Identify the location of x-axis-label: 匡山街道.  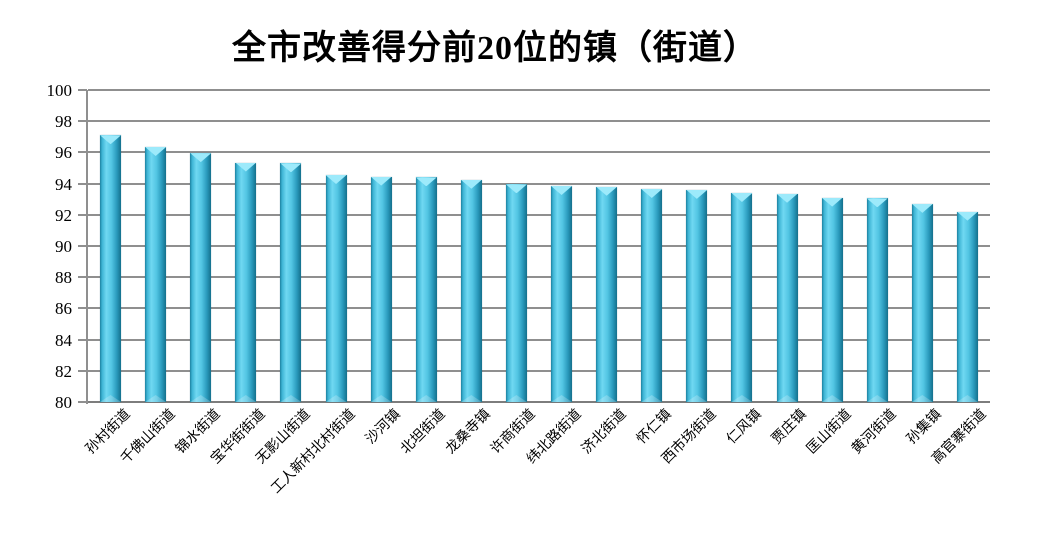
(829, 432).